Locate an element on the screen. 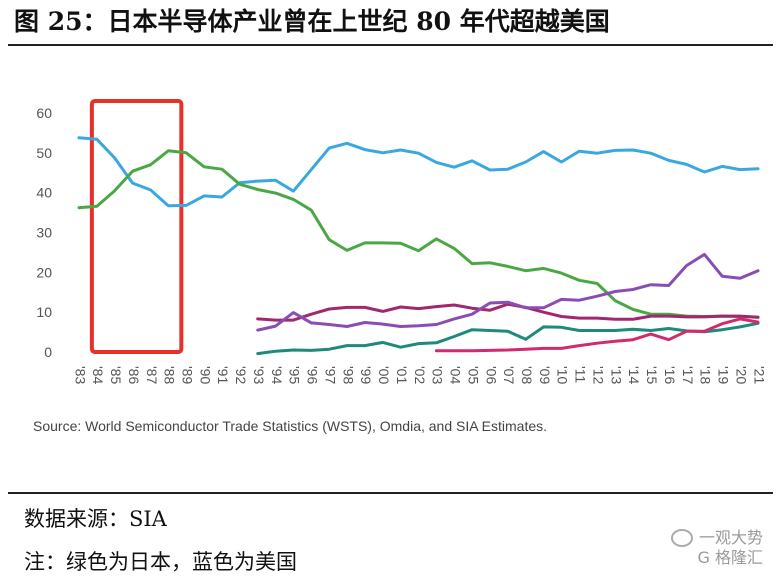 This screenshot has height=576, width=781. x-tick-label: '16 is located at coordinates (670, 375).